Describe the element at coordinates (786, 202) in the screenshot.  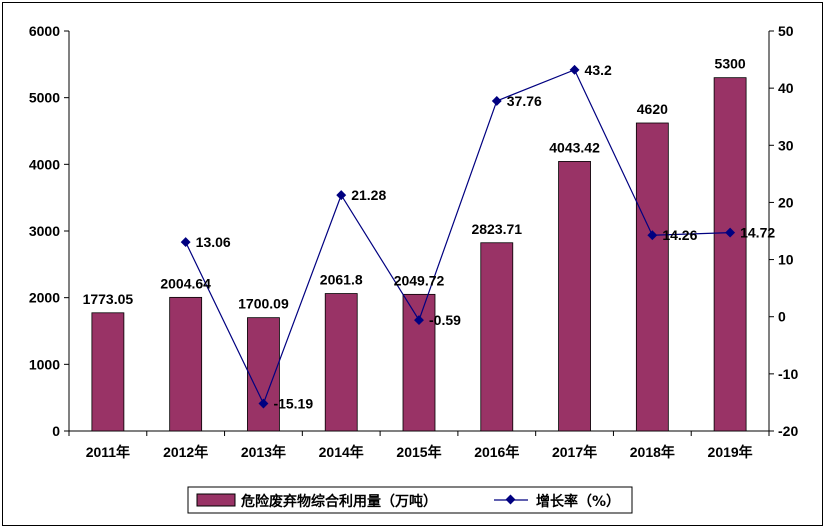
I see `right-axis-tick-label: 20` at that location.